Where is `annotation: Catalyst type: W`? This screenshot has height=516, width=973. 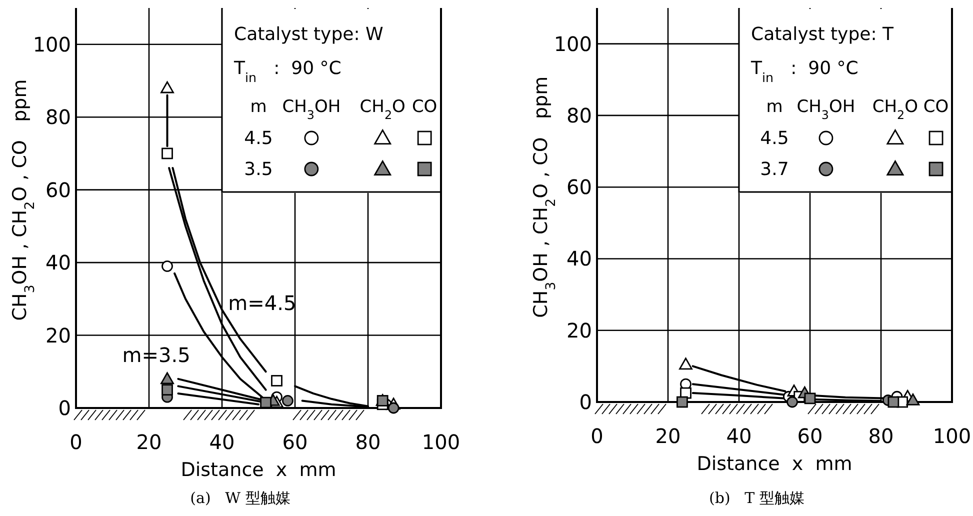 annotation: Catalyst type: W is located at coordinates (309, 34).